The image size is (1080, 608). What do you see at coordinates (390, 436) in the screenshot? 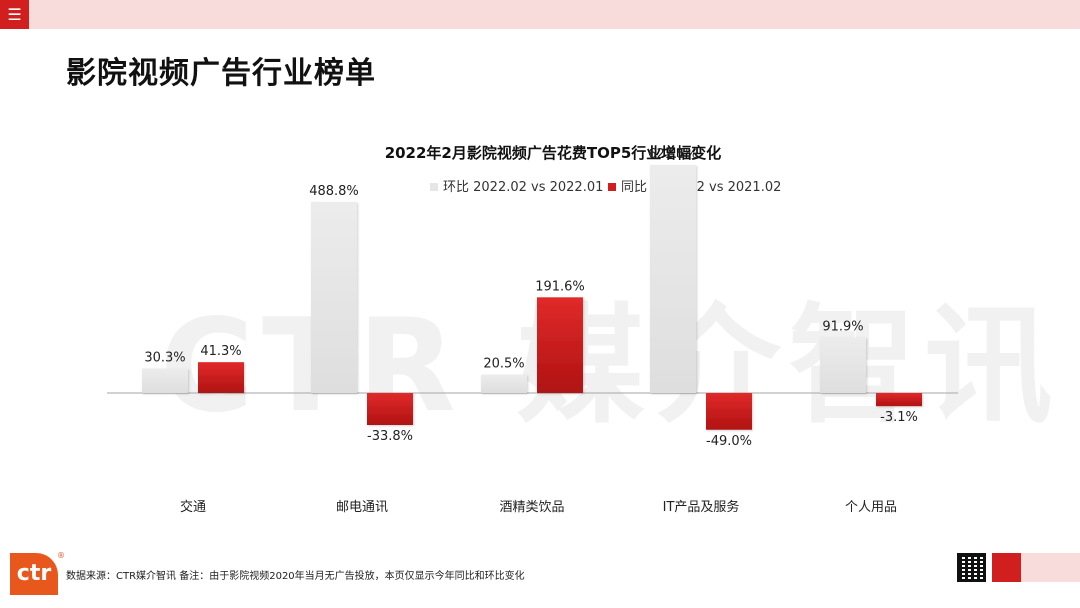
I see `data-label-1-1: -33.8%` at bounding box center [390, 436].